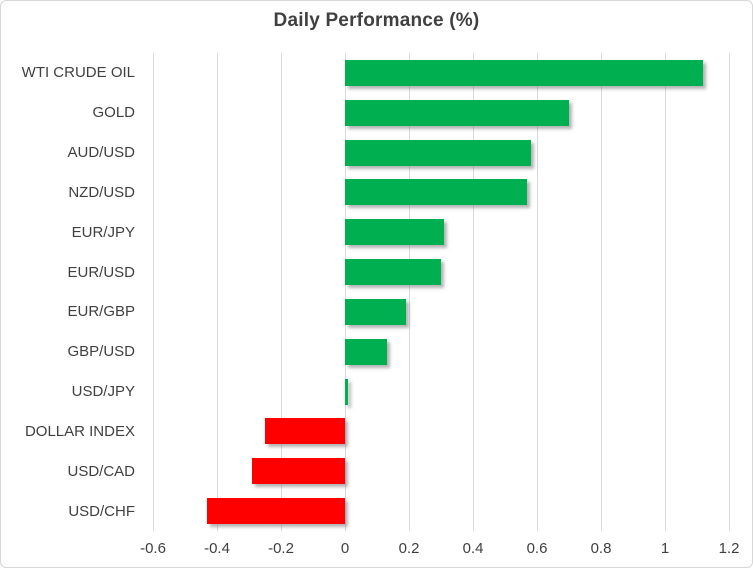  I want to click on x-tick-label: 0.2, so click(409, 548).